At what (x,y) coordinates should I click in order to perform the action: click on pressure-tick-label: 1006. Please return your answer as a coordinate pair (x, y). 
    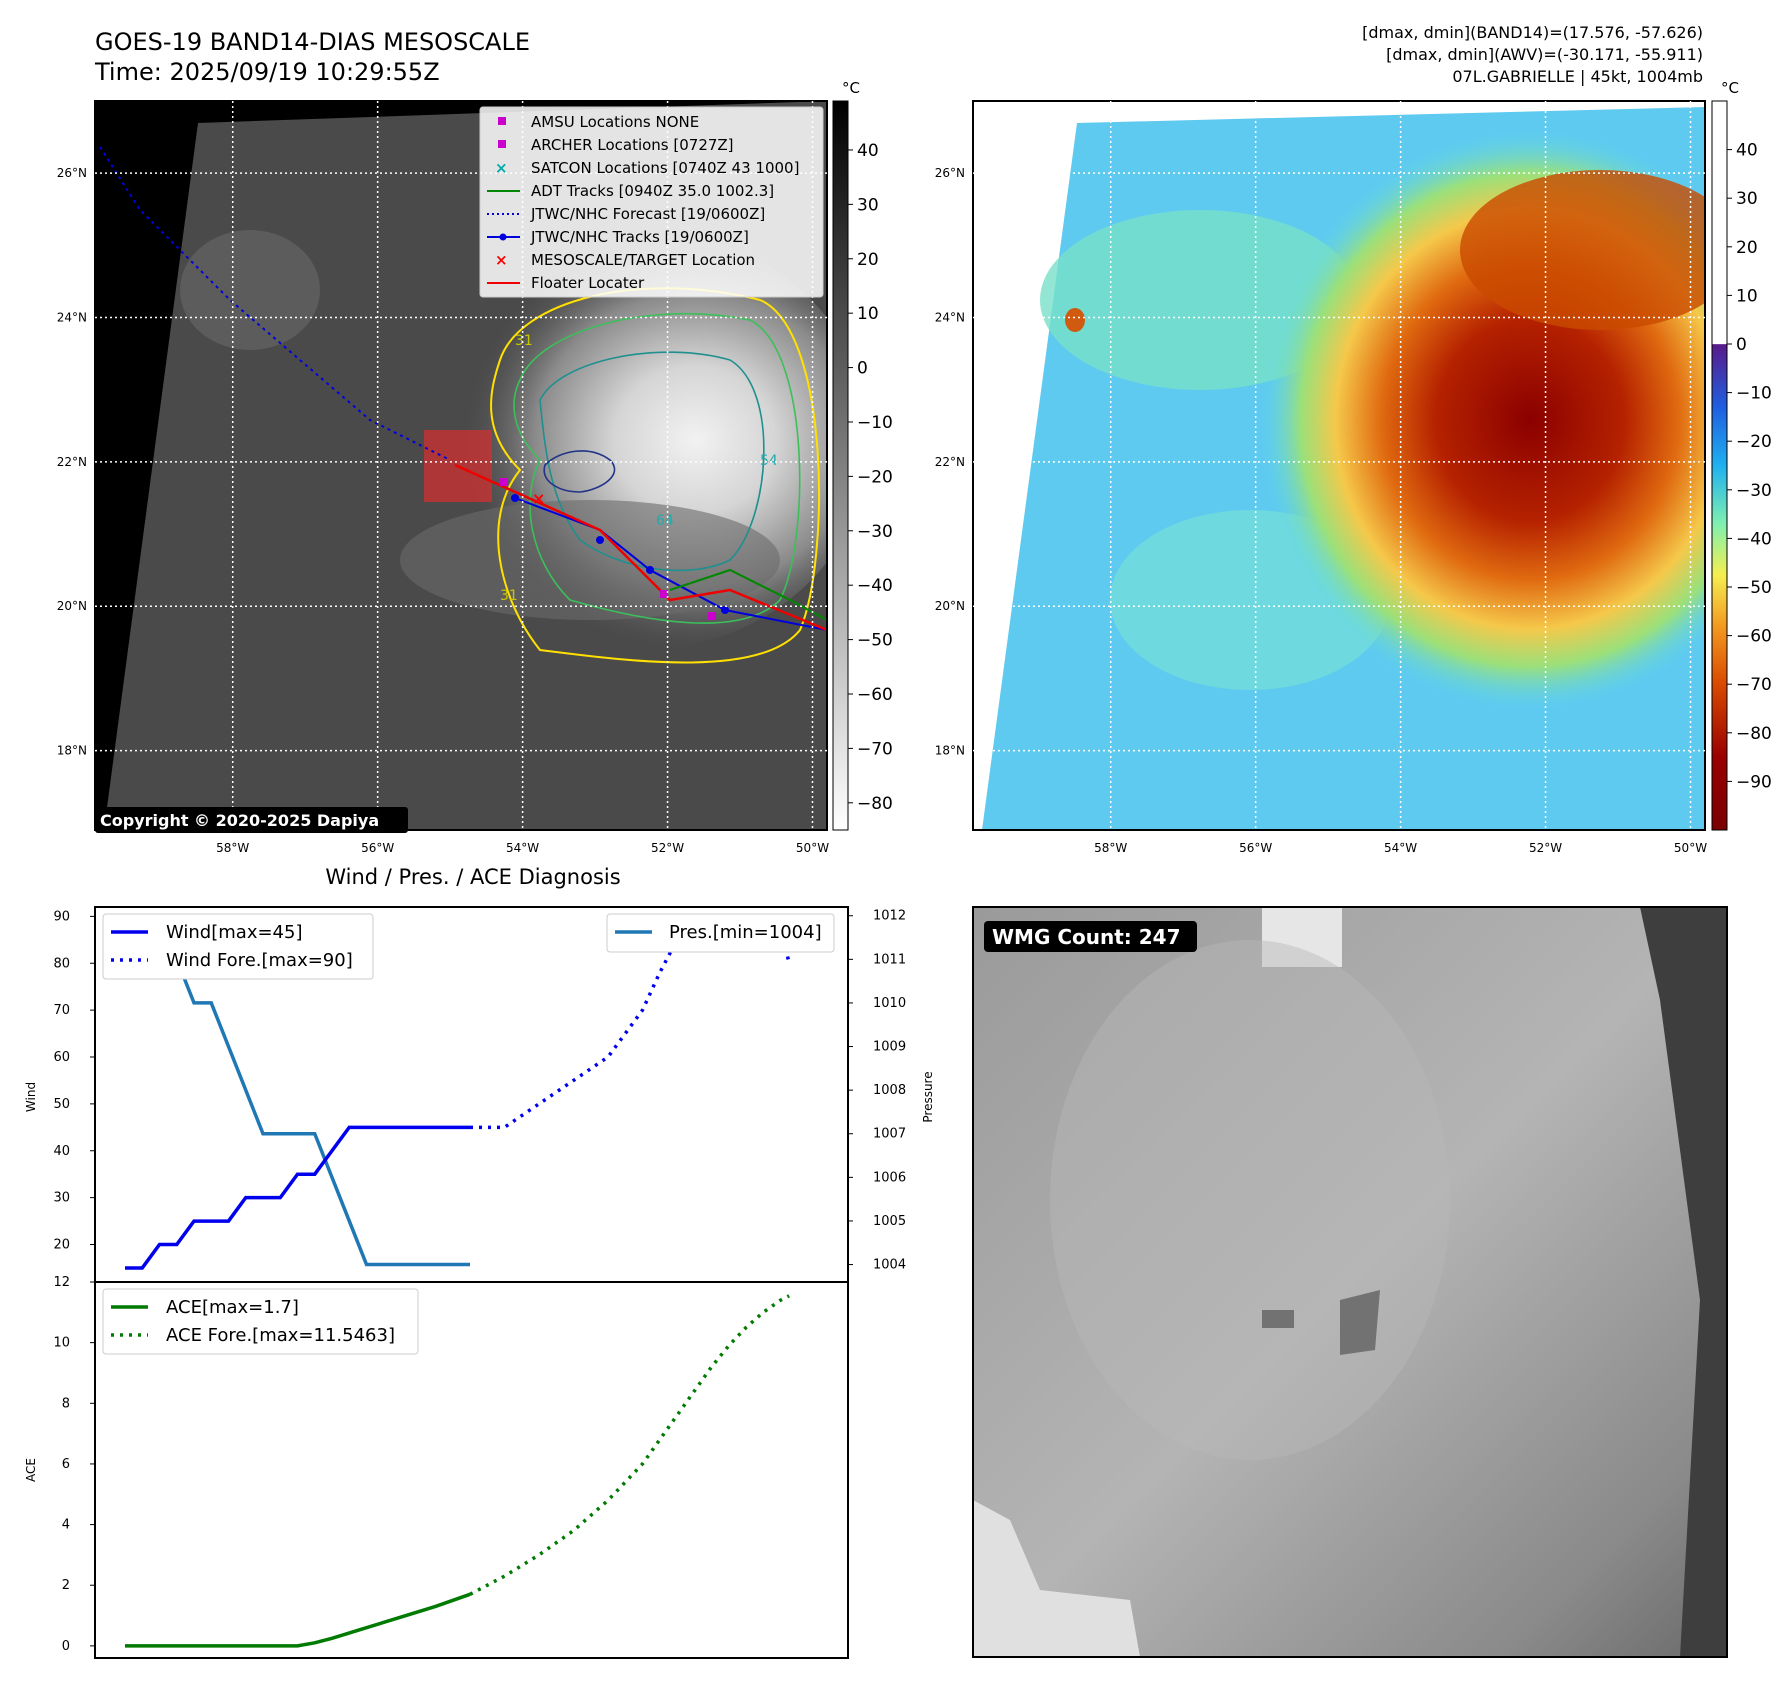
    Looking at the image, I should click on (889, 1177).